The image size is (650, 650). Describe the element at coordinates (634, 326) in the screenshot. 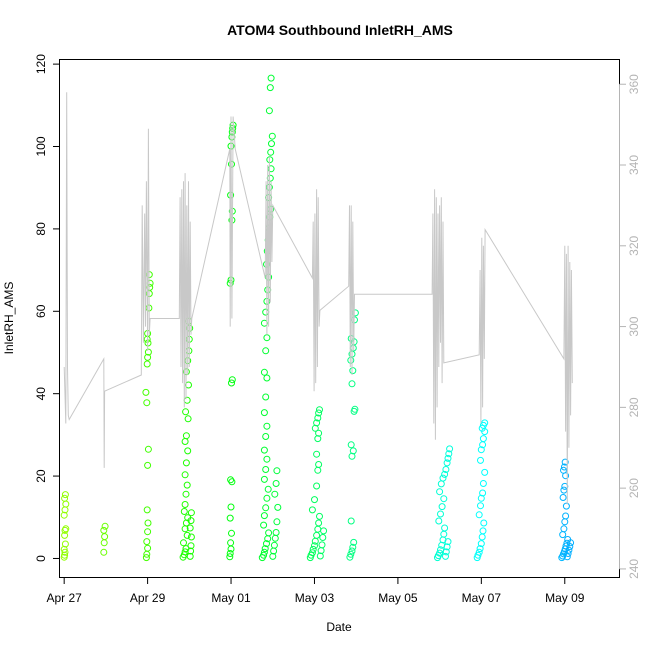

I see `y2-tick-label: 300` at that location.